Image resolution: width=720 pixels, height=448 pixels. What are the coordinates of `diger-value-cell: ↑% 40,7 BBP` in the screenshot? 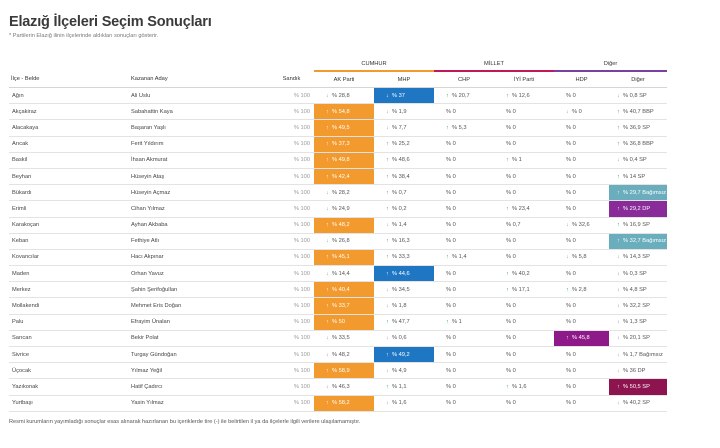 It's located at (638, 112).